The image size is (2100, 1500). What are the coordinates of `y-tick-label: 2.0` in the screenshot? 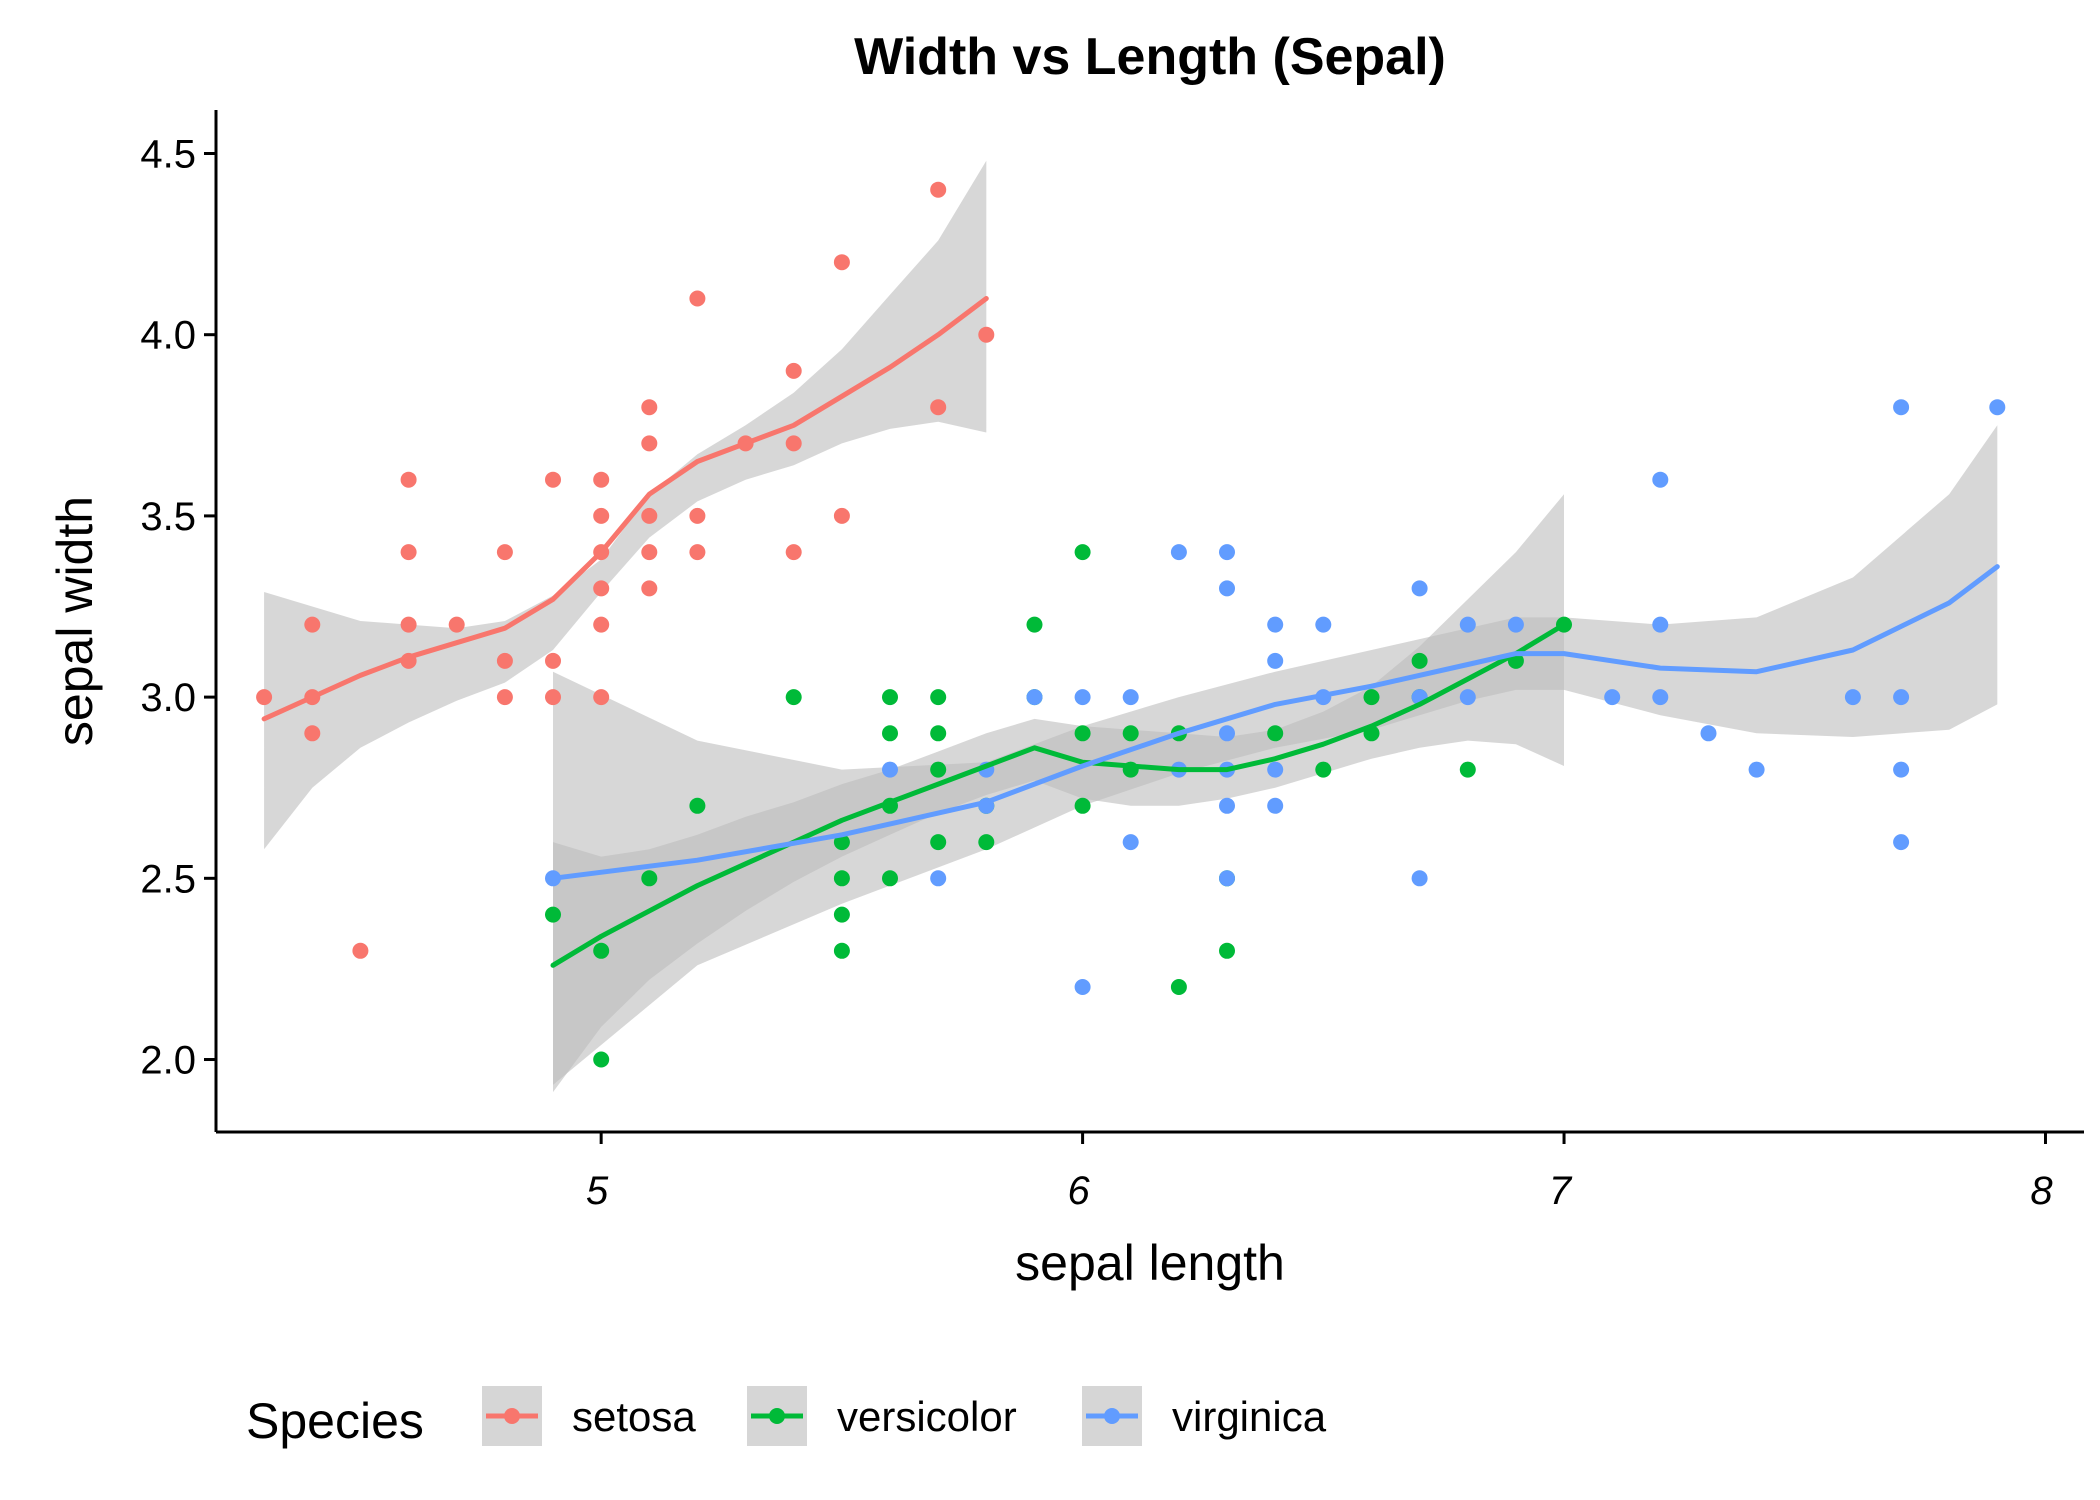 It's located at (168, 1061).